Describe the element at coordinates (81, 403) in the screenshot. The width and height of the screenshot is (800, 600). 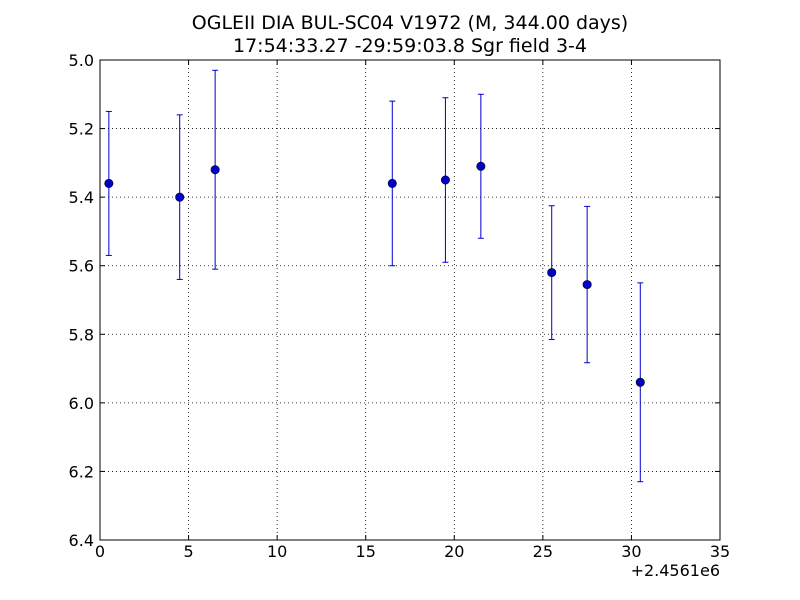
I see `y-tick-label: 6.0` at that location.